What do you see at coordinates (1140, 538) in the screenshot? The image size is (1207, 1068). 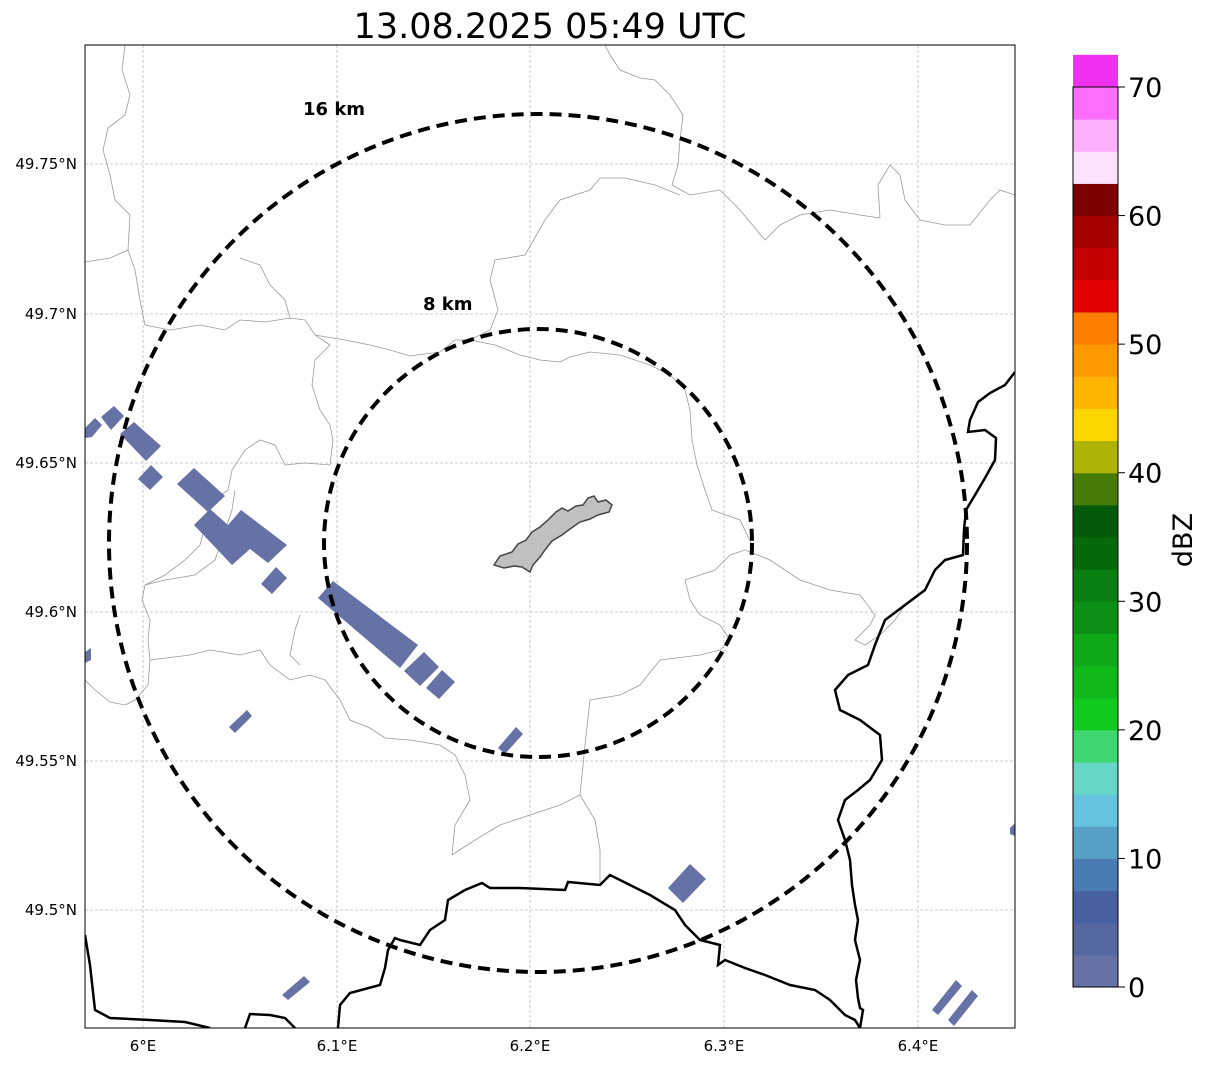 I see `colorbar-ticks: 0 10 20 30 40 50 60 70` at bounding box center [1140, 538].